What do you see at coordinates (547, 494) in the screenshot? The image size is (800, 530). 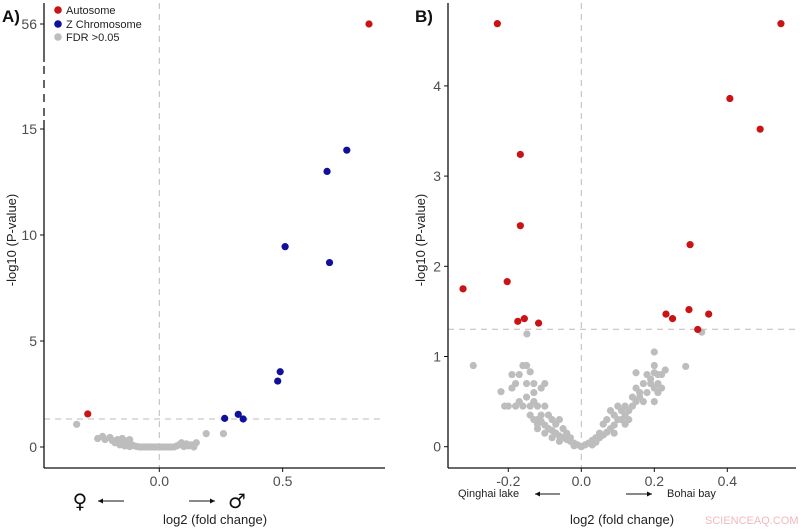 I see `arrow-left-icon` at bounding box center [547, 494].